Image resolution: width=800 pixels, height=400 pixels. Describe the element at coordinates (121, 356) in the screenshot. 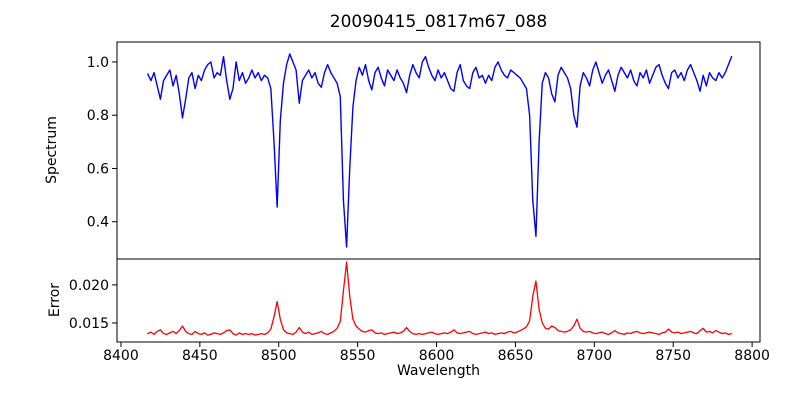

I see `x-tick-label: 8400` at that location.